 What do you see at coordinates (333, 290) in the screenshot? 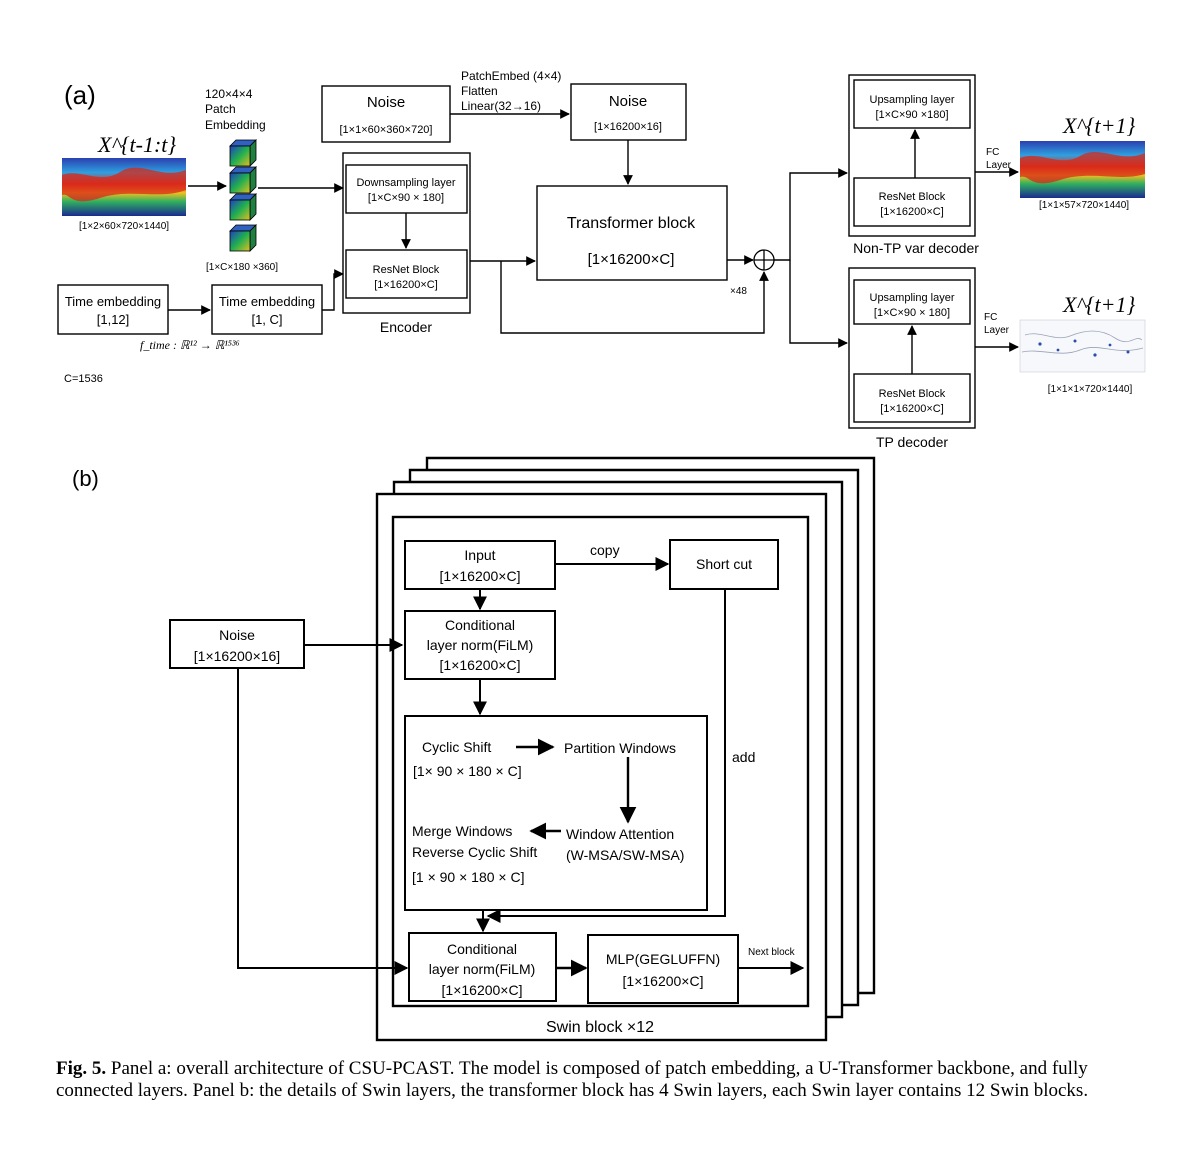
I see `arrow-time2-to-encoder` at bounding box center [333, 290].